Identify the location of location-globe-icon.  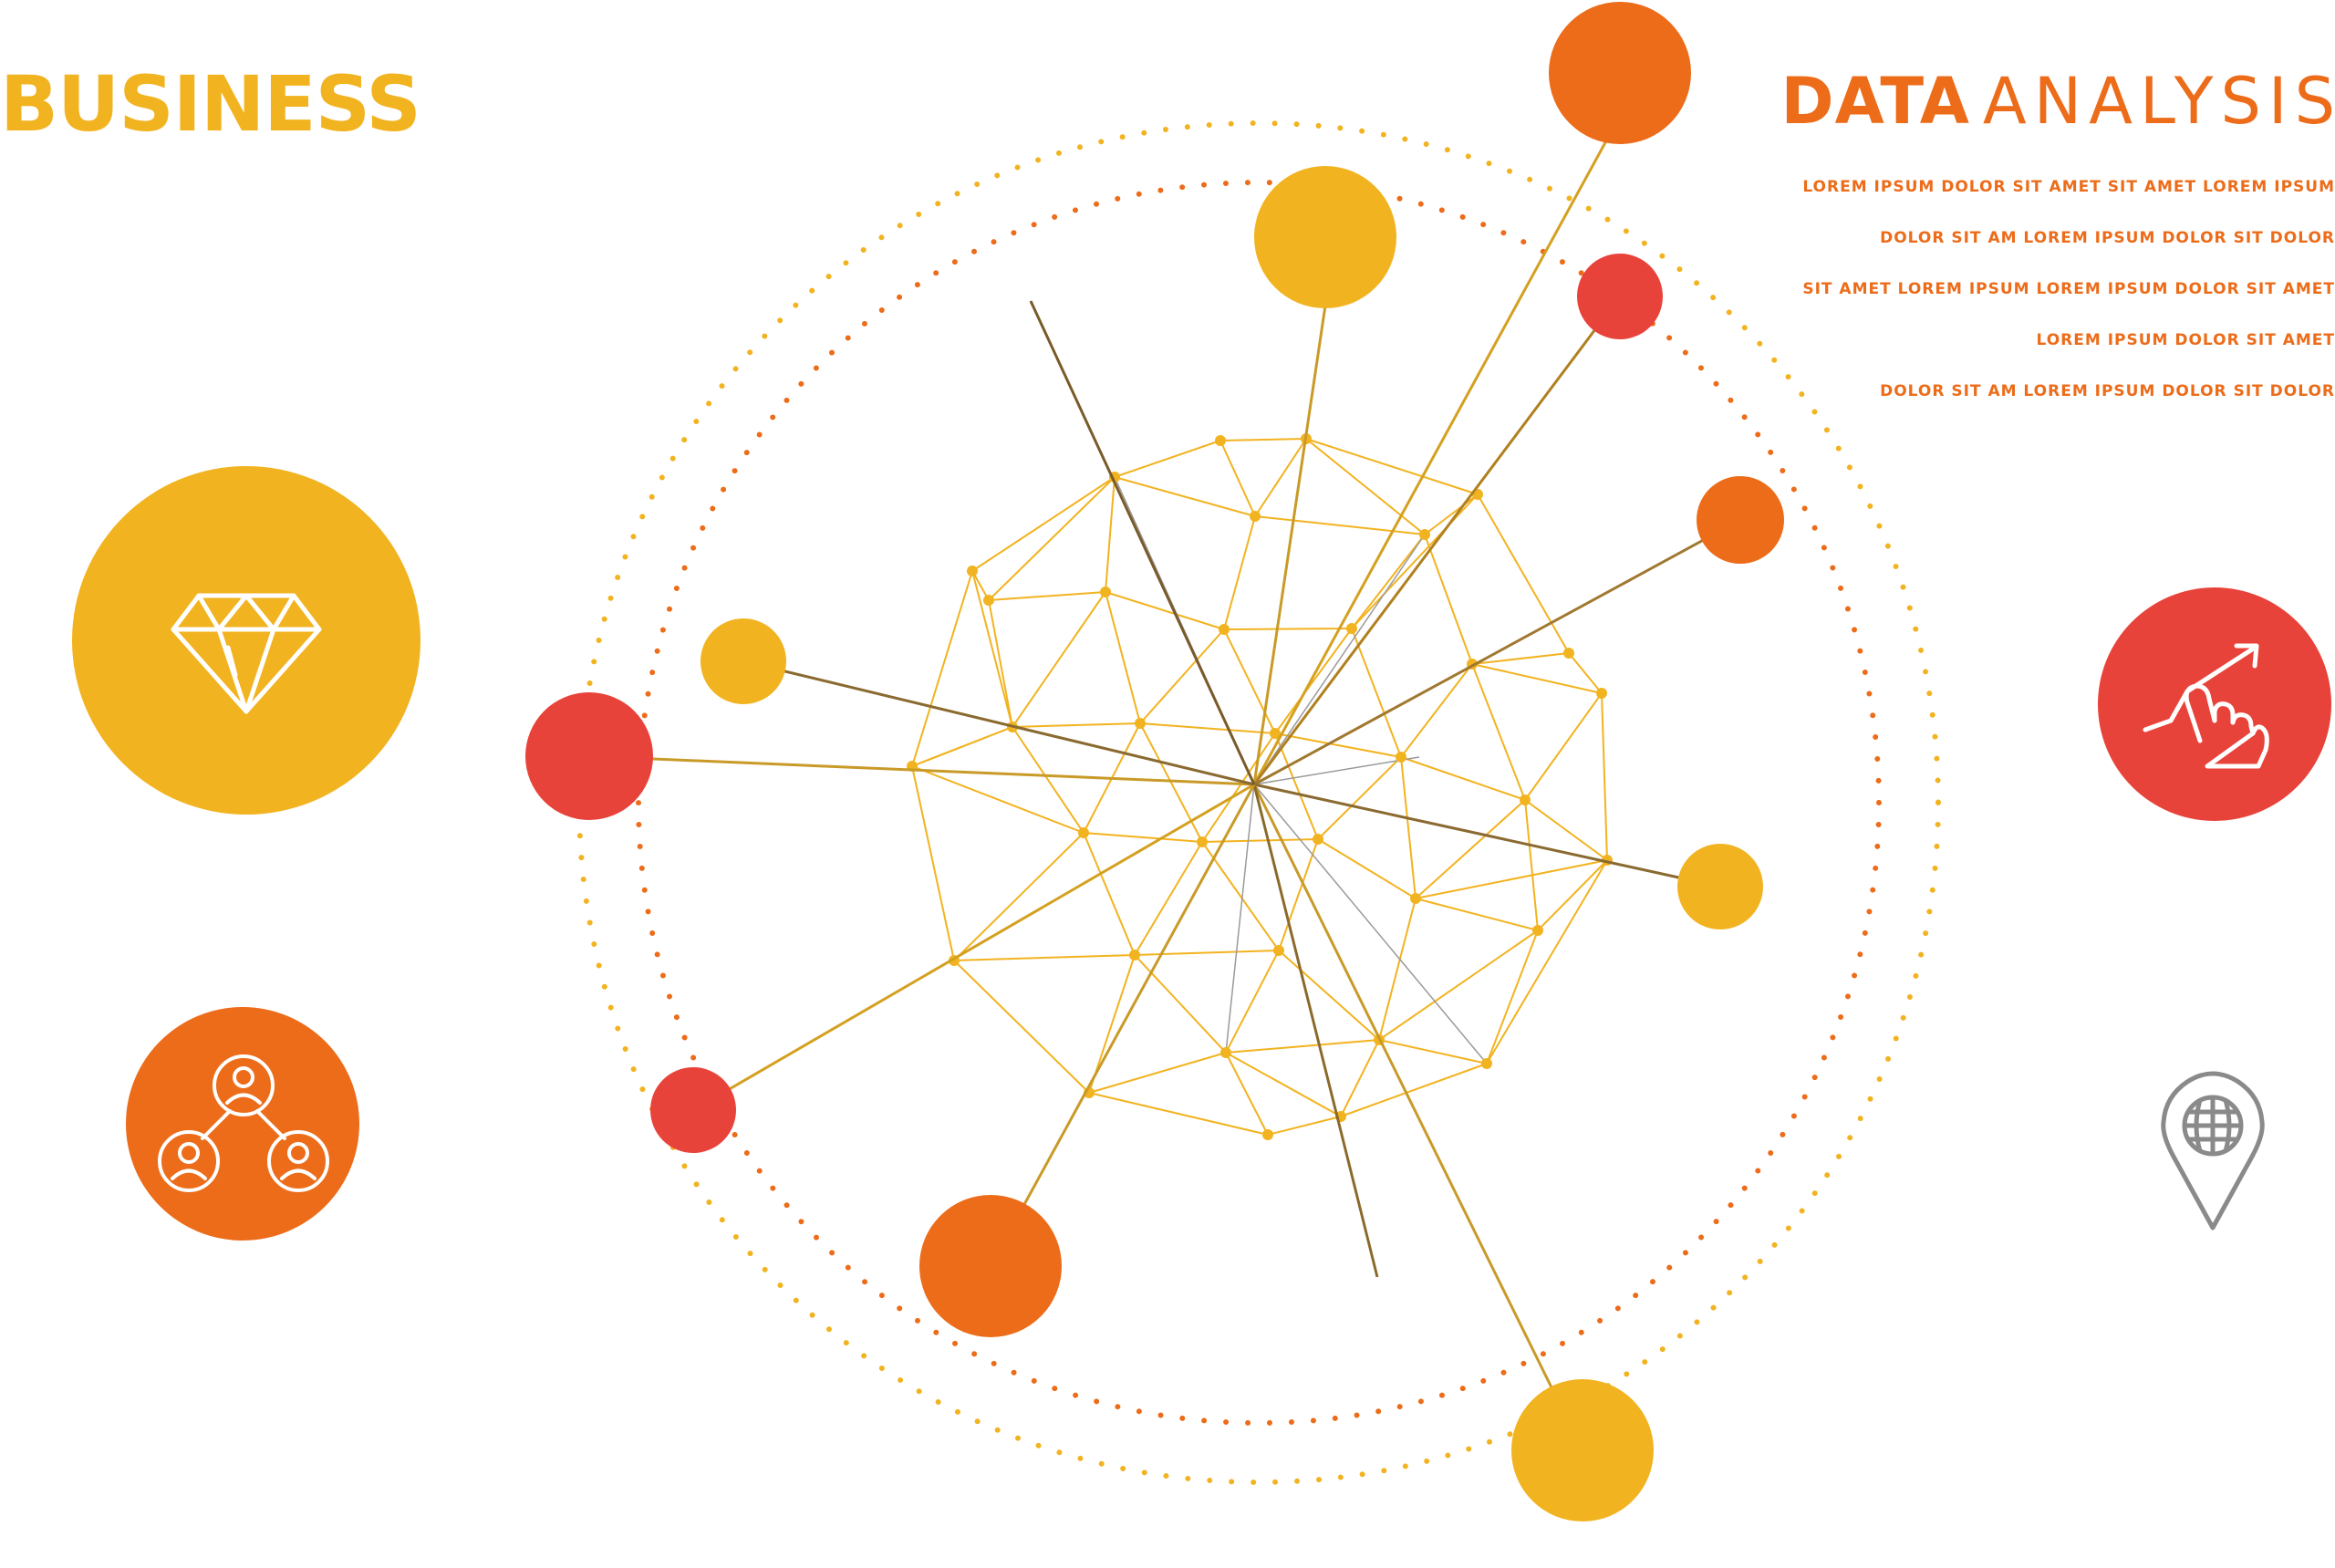
(2213, 1151).